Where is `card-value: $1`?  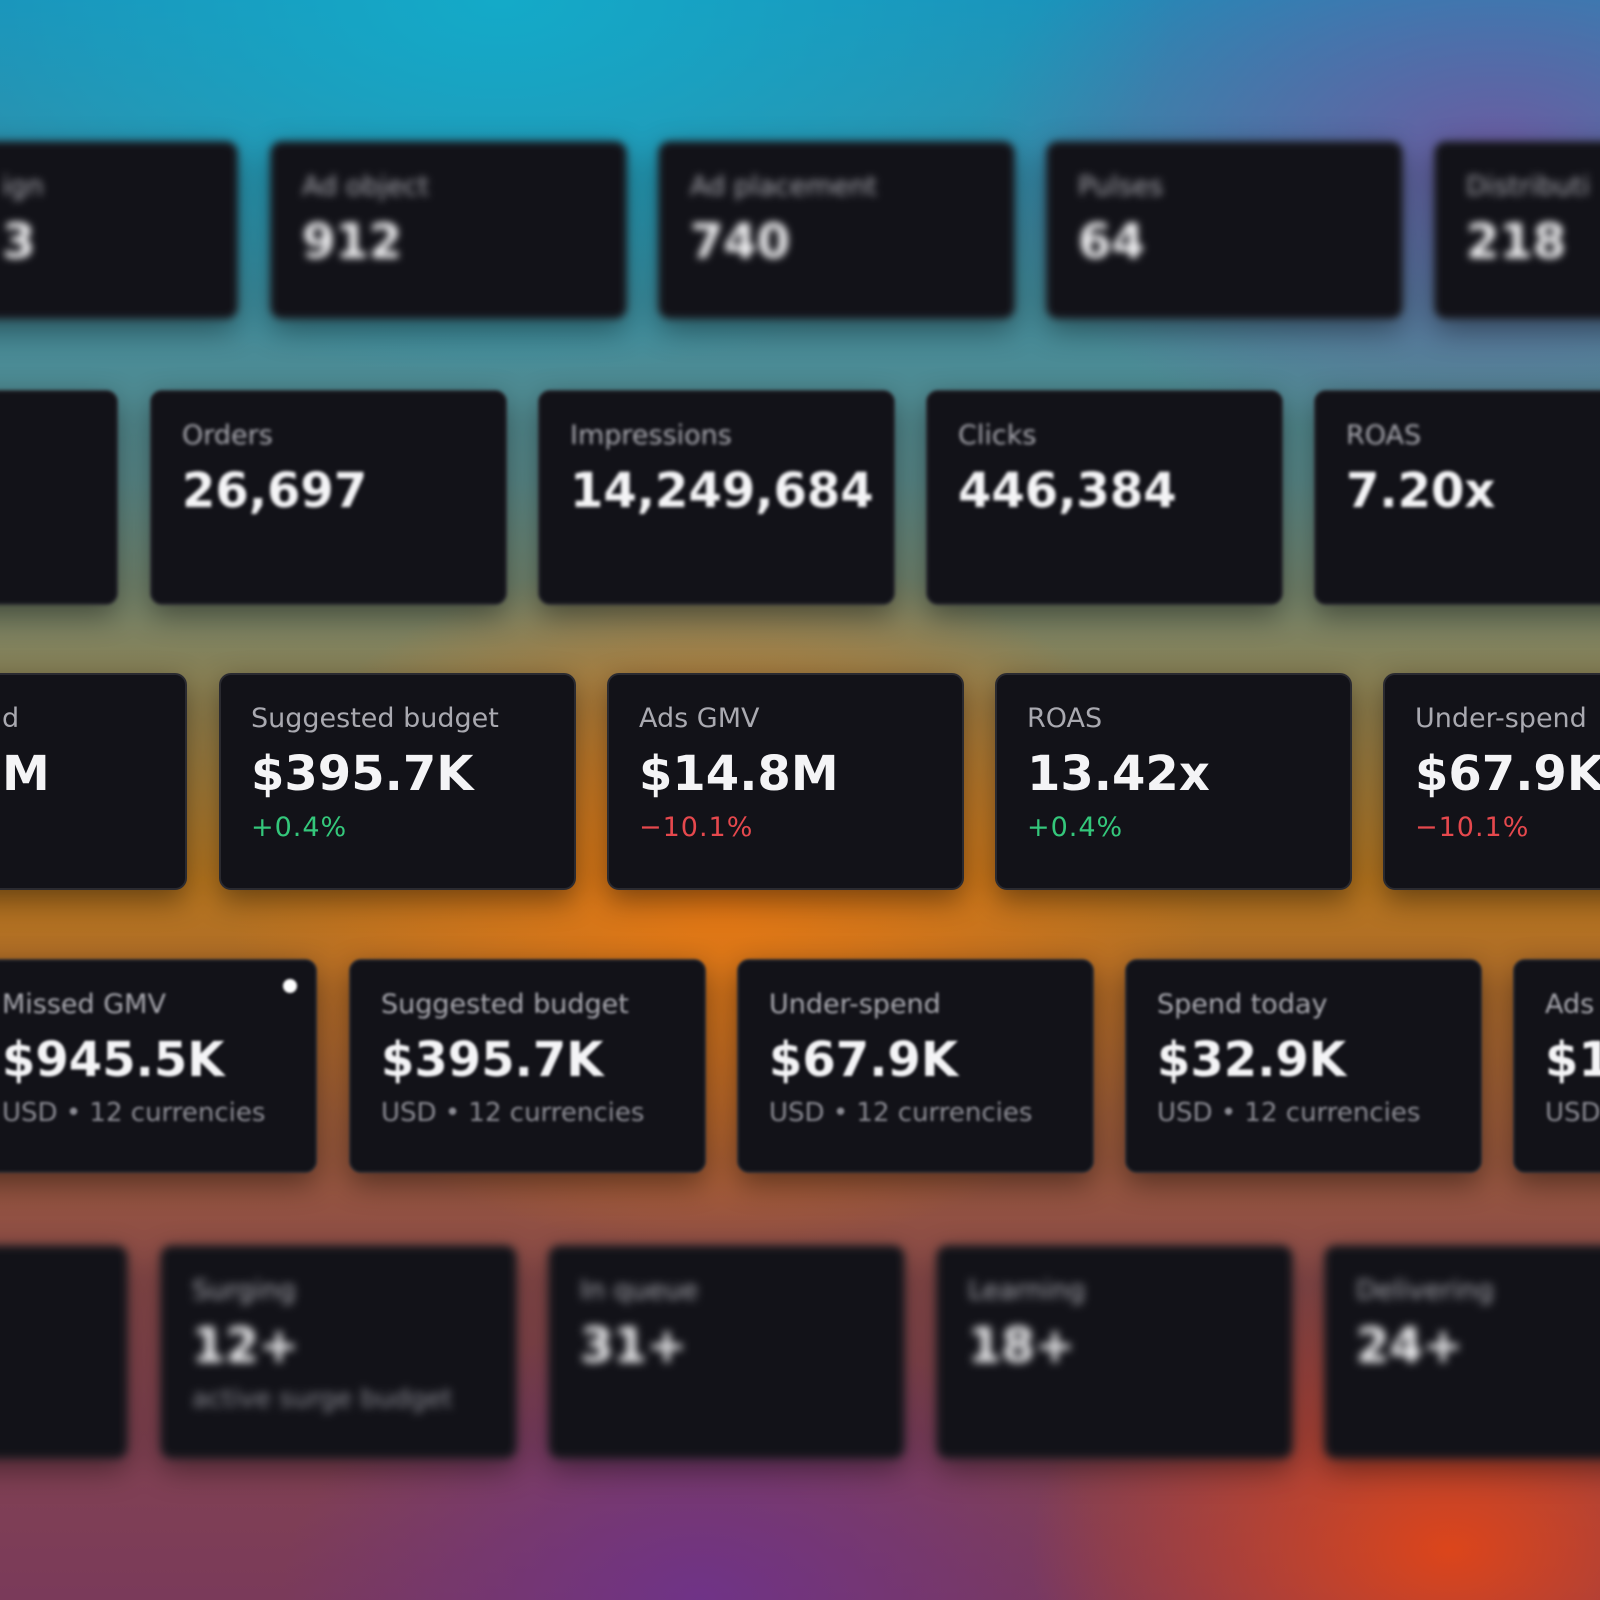
card-value: $1 is located at coordinates (1572, 1060).